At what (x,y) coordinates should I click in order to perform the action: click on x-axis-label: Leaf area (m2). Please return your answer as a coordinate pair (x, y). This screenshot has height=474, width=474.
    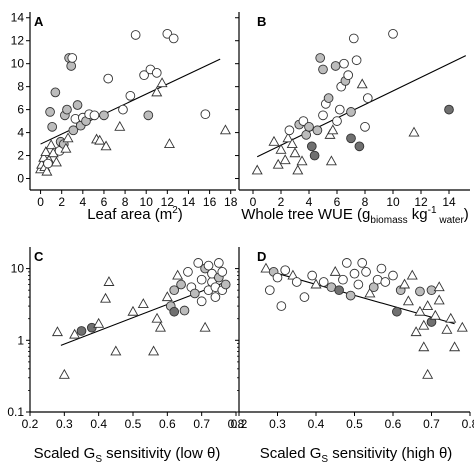
    Looking at the image, I should click on (135, 214).